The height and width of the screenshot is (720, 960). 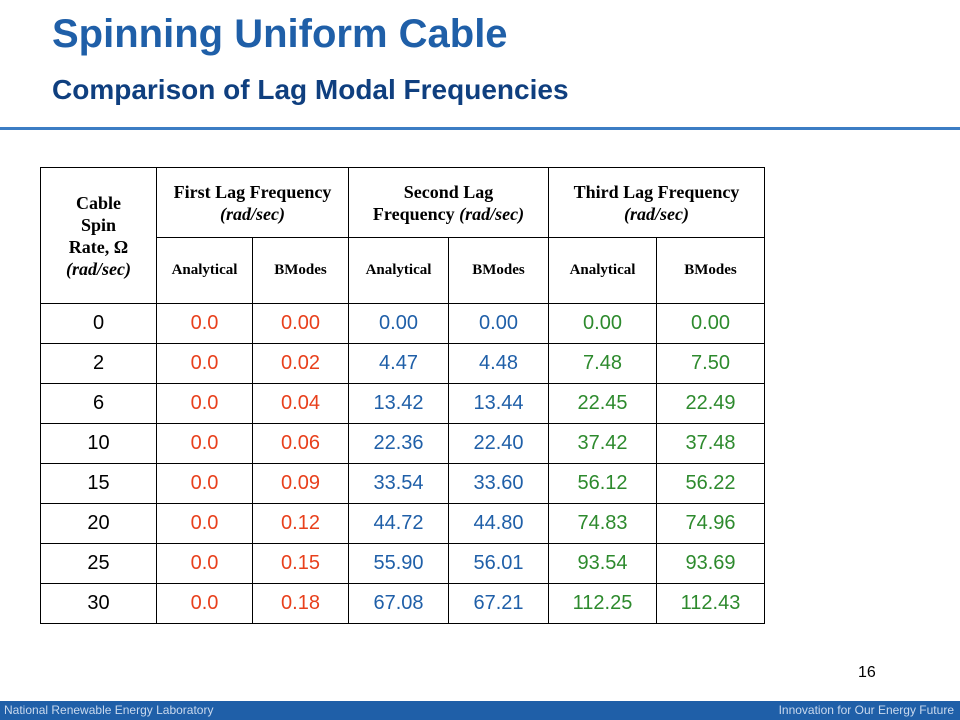 I want to click on frequency-cell: 37.42, so click(x=602, y=443).